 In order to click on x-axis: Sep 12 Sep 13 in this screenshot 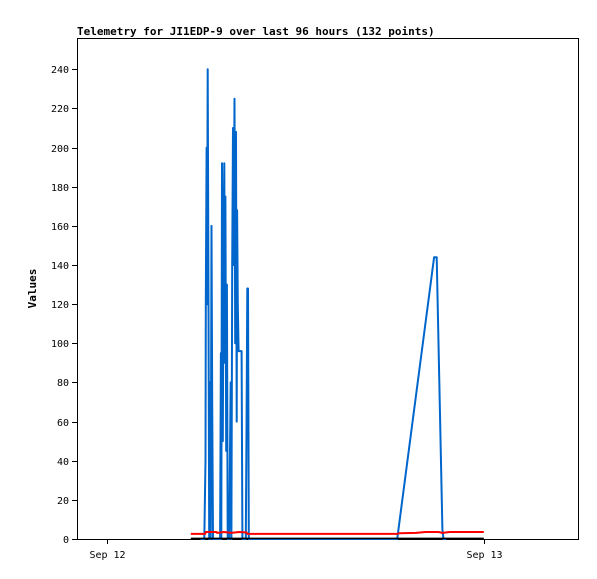, I will do `click(296, 550)`.